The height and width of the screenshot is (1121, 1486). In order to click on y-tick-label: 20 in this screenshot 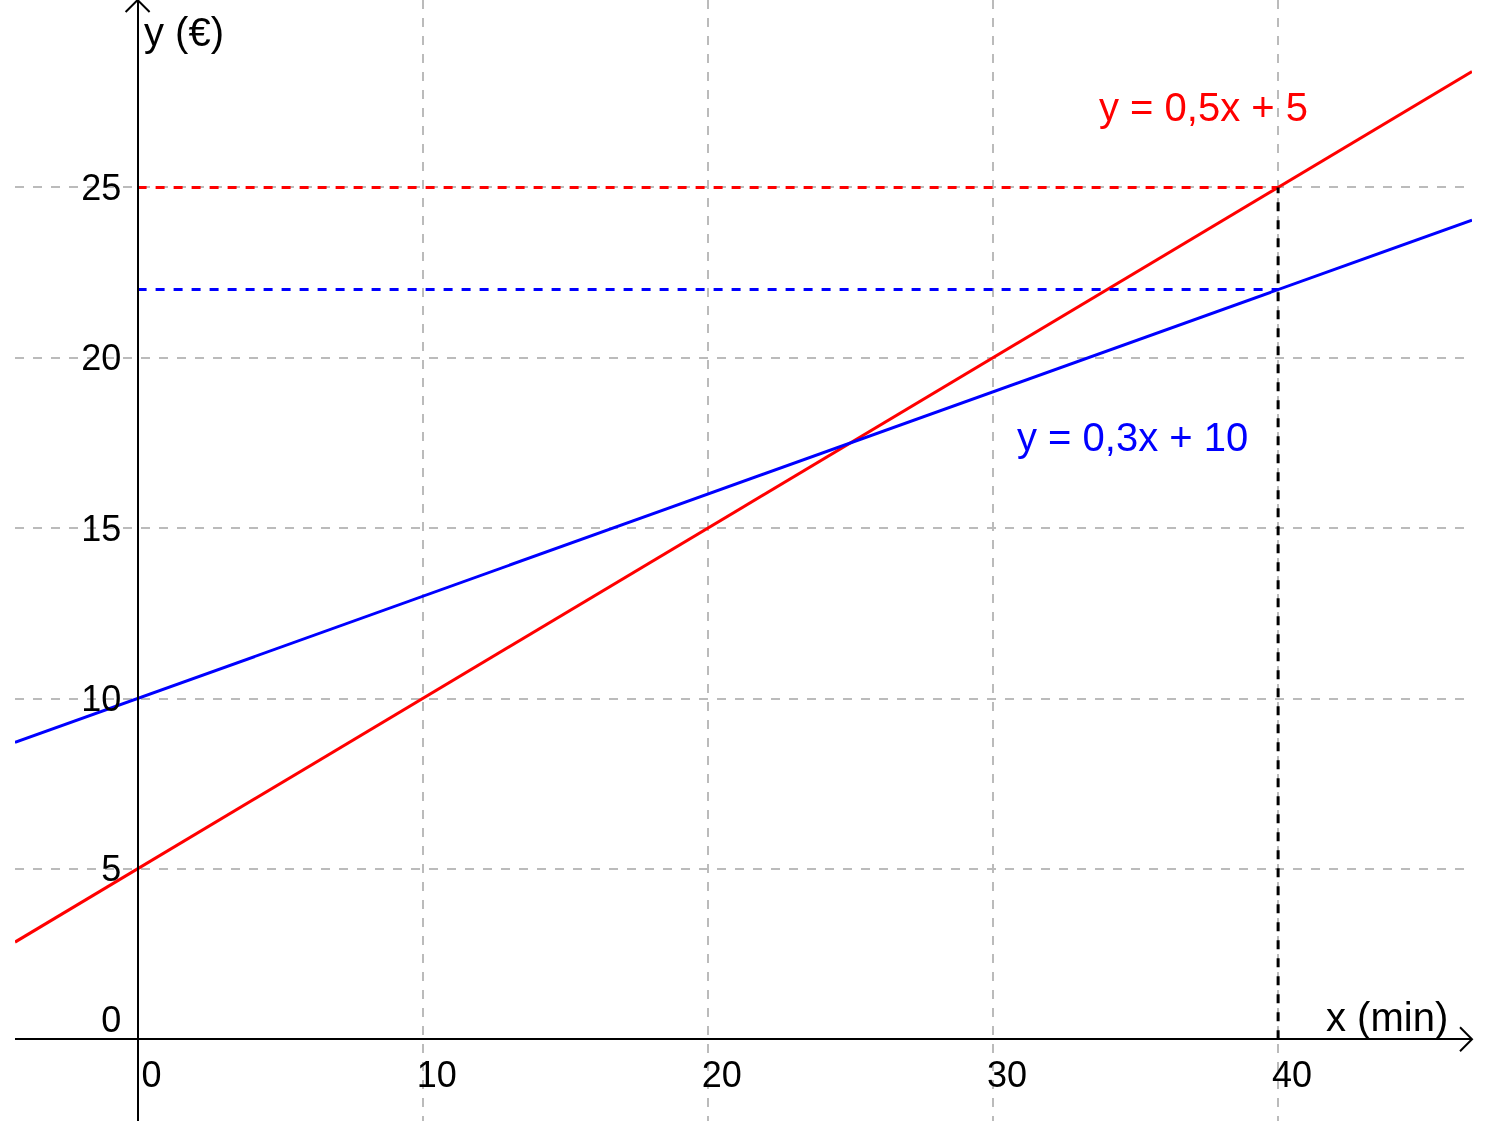, I will do `click(101, 358)`.